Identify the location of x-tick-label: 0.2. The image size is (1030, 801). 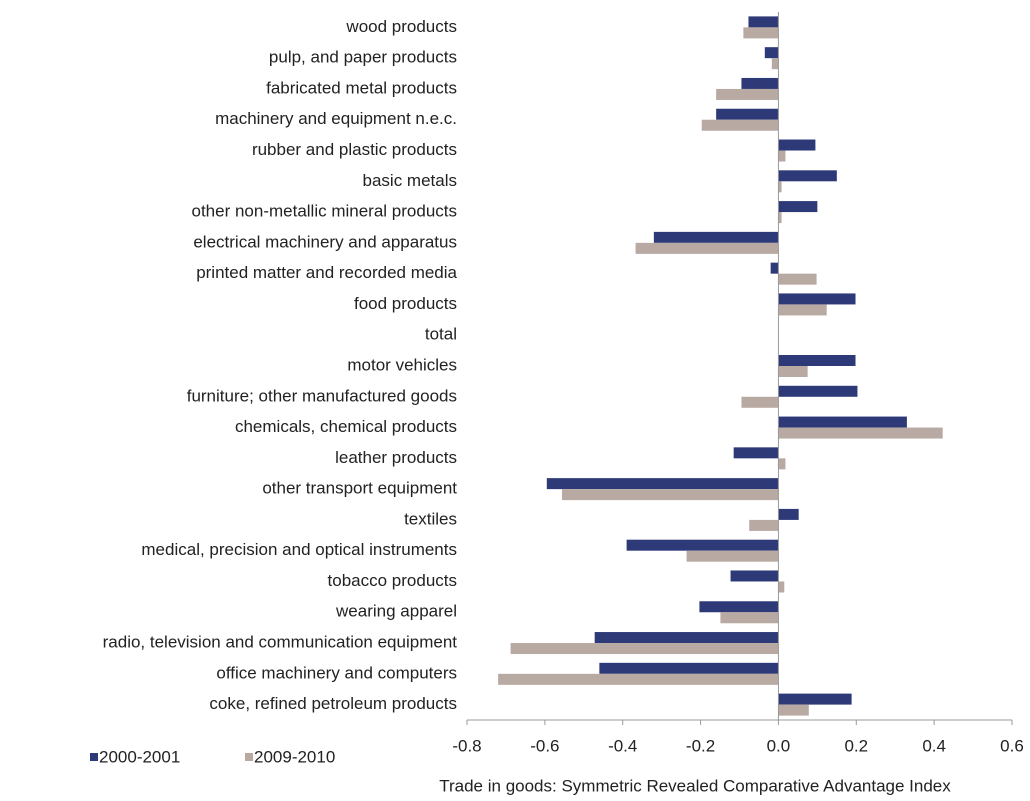
(856, 745).